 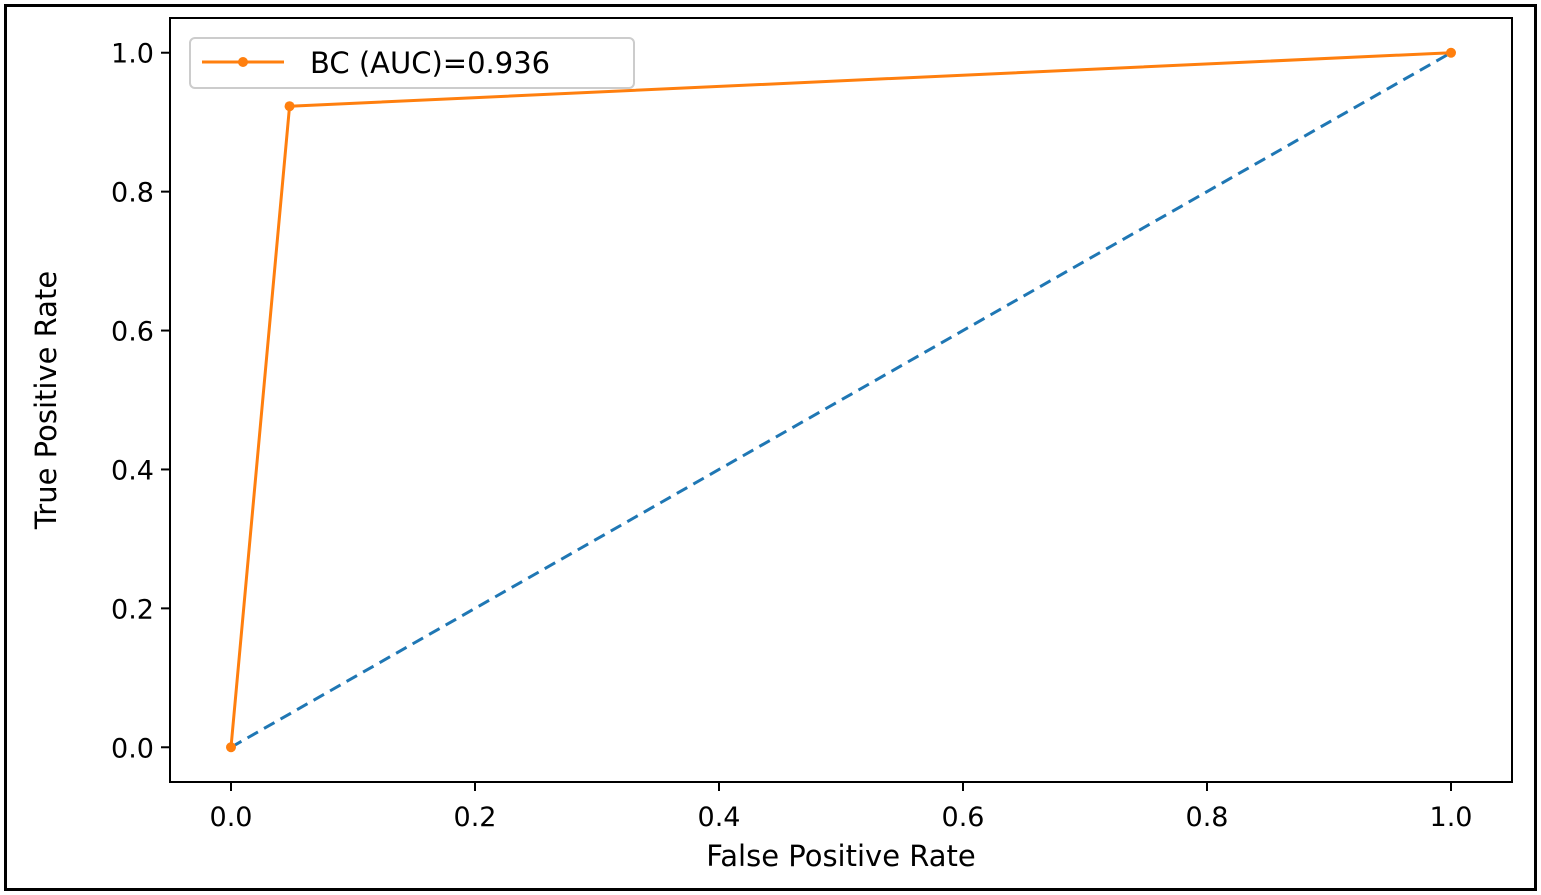 I want to click on x-tick-label: 1.0, so click(x=1451, y=817).